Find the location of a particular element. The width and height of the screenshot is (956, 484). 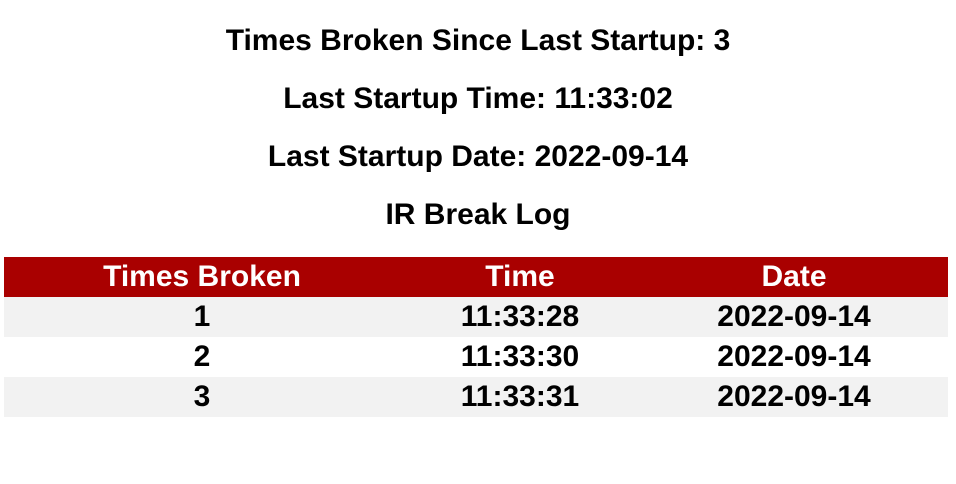

cell-times-broken: 2 is located at coordinates (202, 357).